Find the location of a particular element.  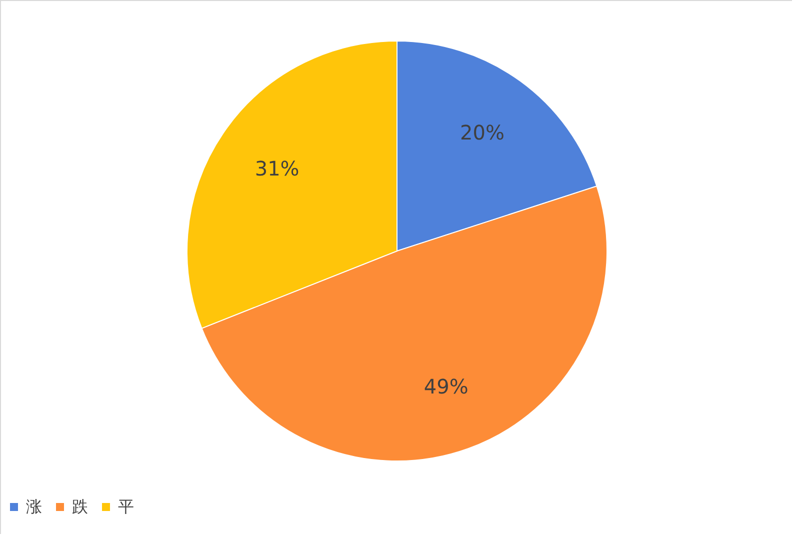

legend-label: 平 is located at coordinates (126, 506).